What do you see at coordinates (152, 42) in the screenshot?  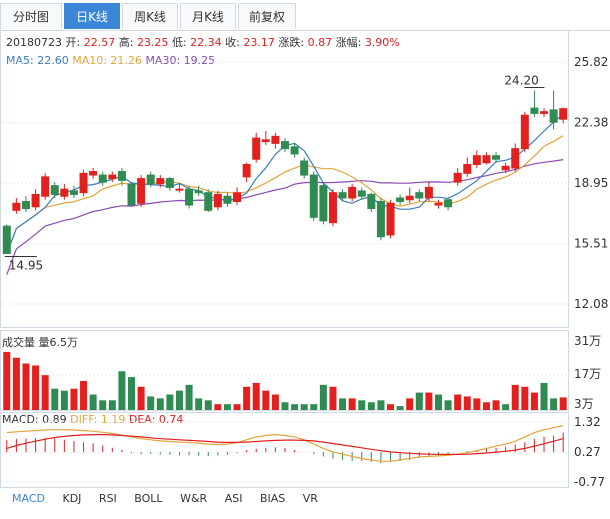 I see `info-high: 23.25` at bounding box center [152, 42].